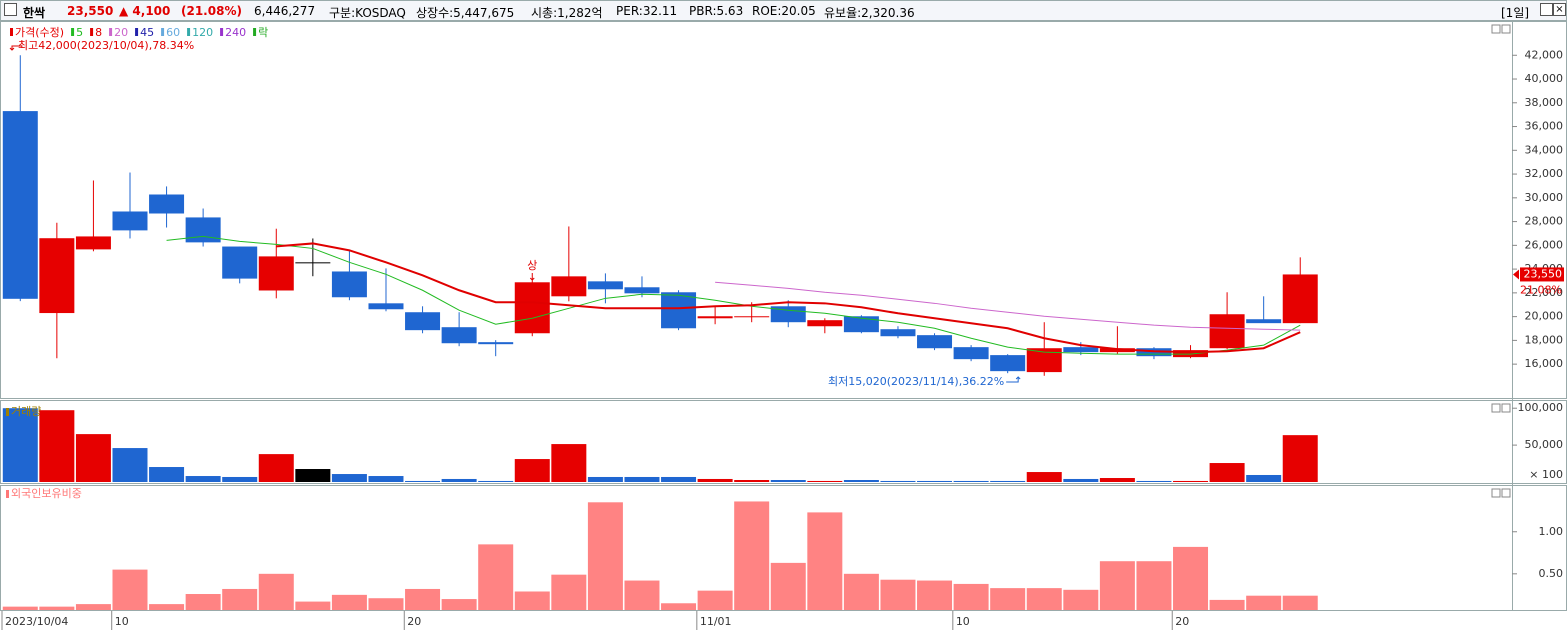 This screenshot has width=1567, height=630. I want to click on x-tick-label: 10, so click(963, 621).